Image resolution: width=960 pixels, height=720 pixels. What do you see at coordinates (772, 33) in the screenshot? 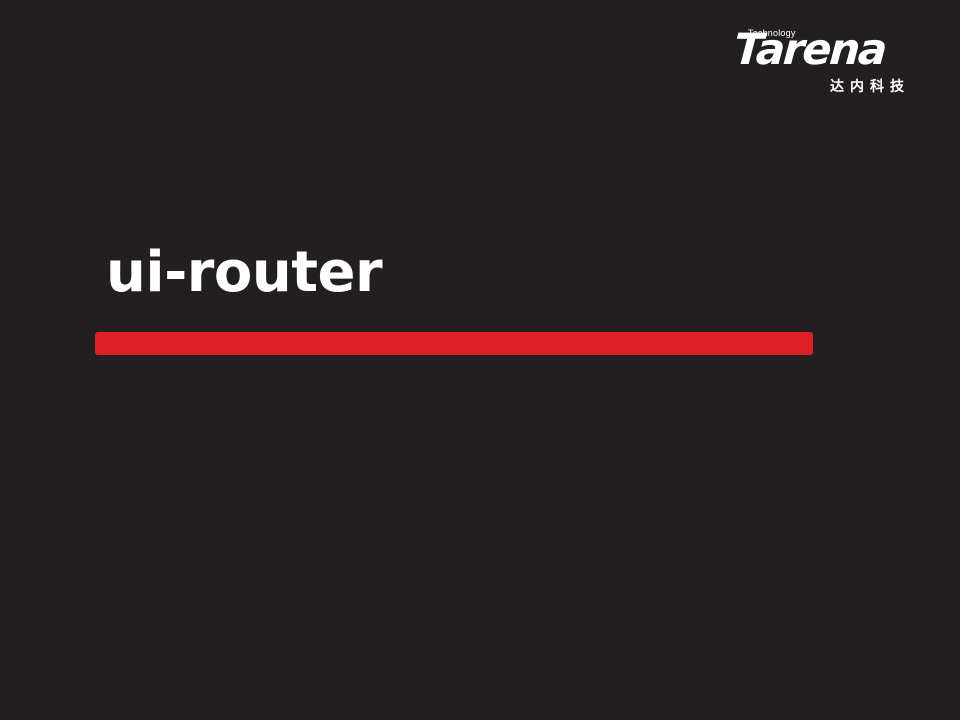
I see `logo-tagline: Technology` at bounding box center [772, 33].